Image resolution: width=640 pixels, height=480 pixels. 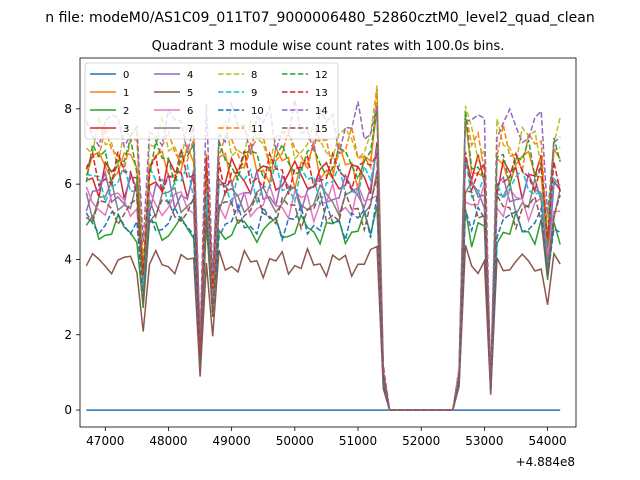 I want to click on y-tick-label: 8, so click(x=68, y=109).